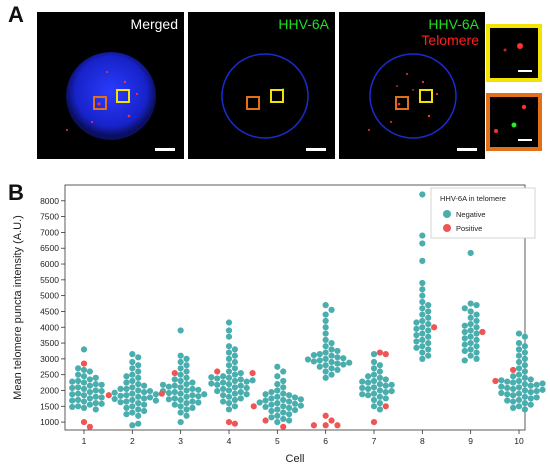  I want to click on nucleus-dapi, so click(111, 96).